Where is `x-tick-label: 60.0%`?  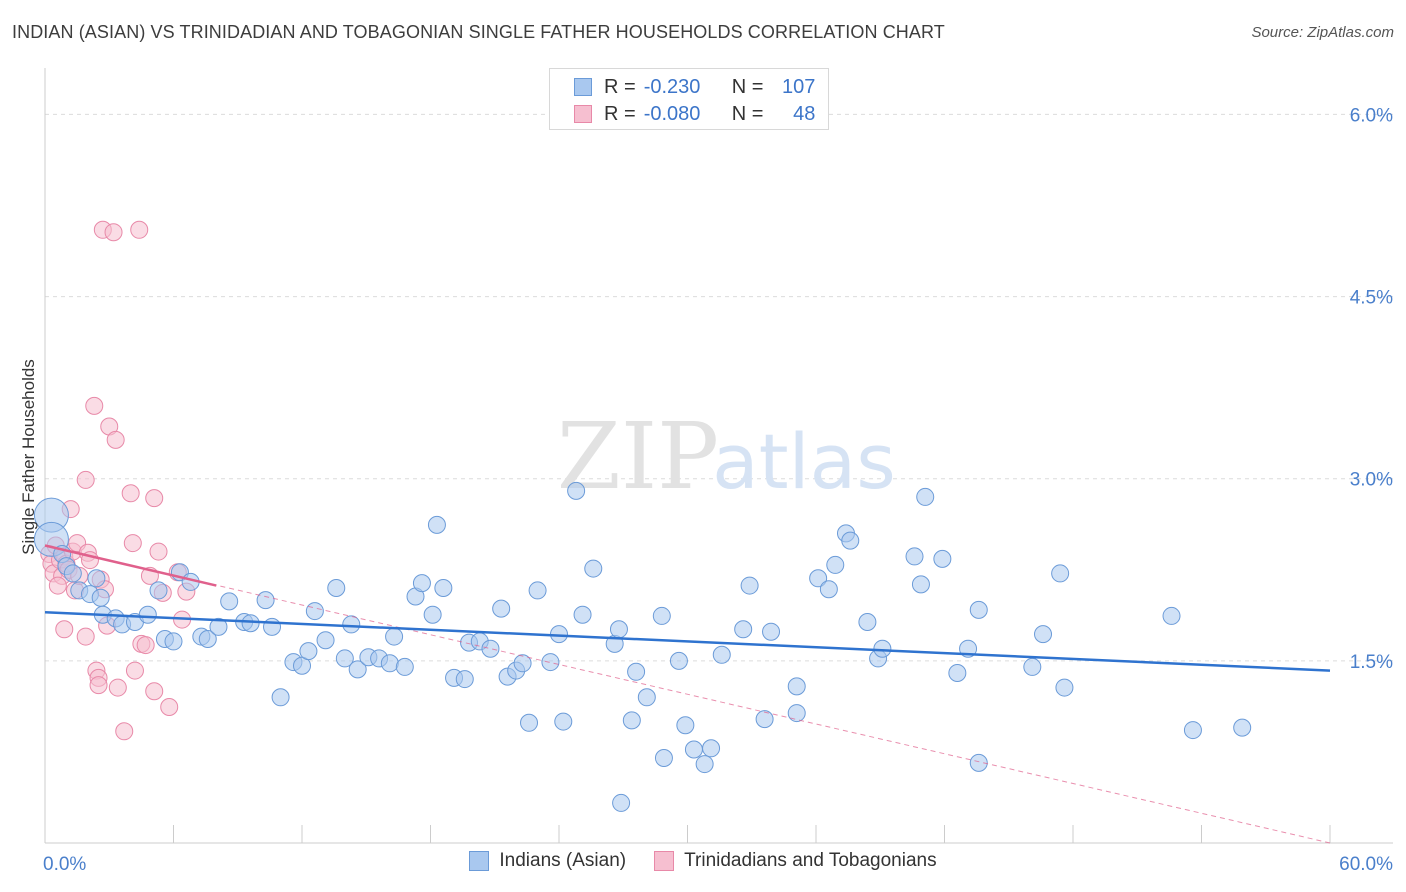
x-tick-label: 60.0% is located at coordinates (1366, 864).